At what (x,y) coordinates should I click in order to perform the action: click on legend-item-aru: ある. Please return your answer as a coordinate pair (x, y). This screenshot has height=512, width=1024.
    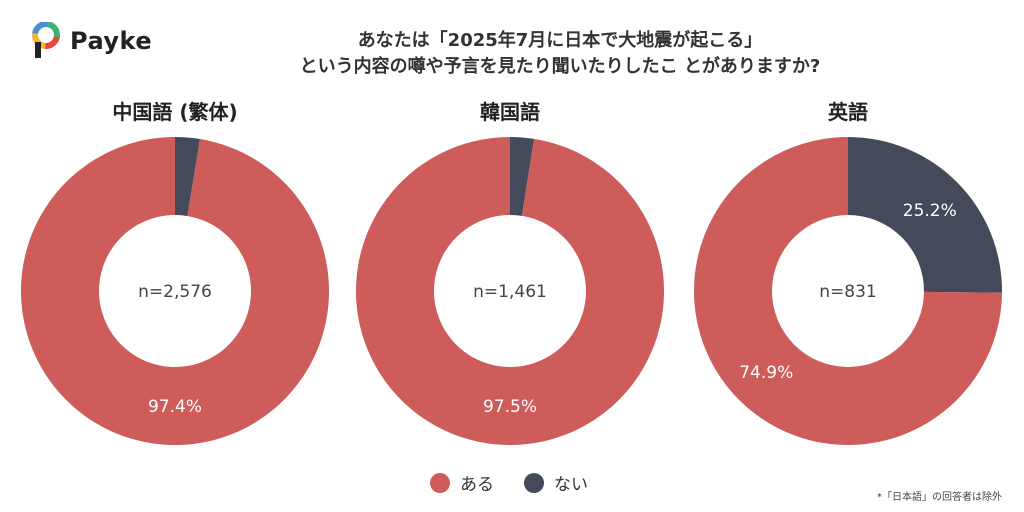
    Looking at the image, I should click on (462, 482).